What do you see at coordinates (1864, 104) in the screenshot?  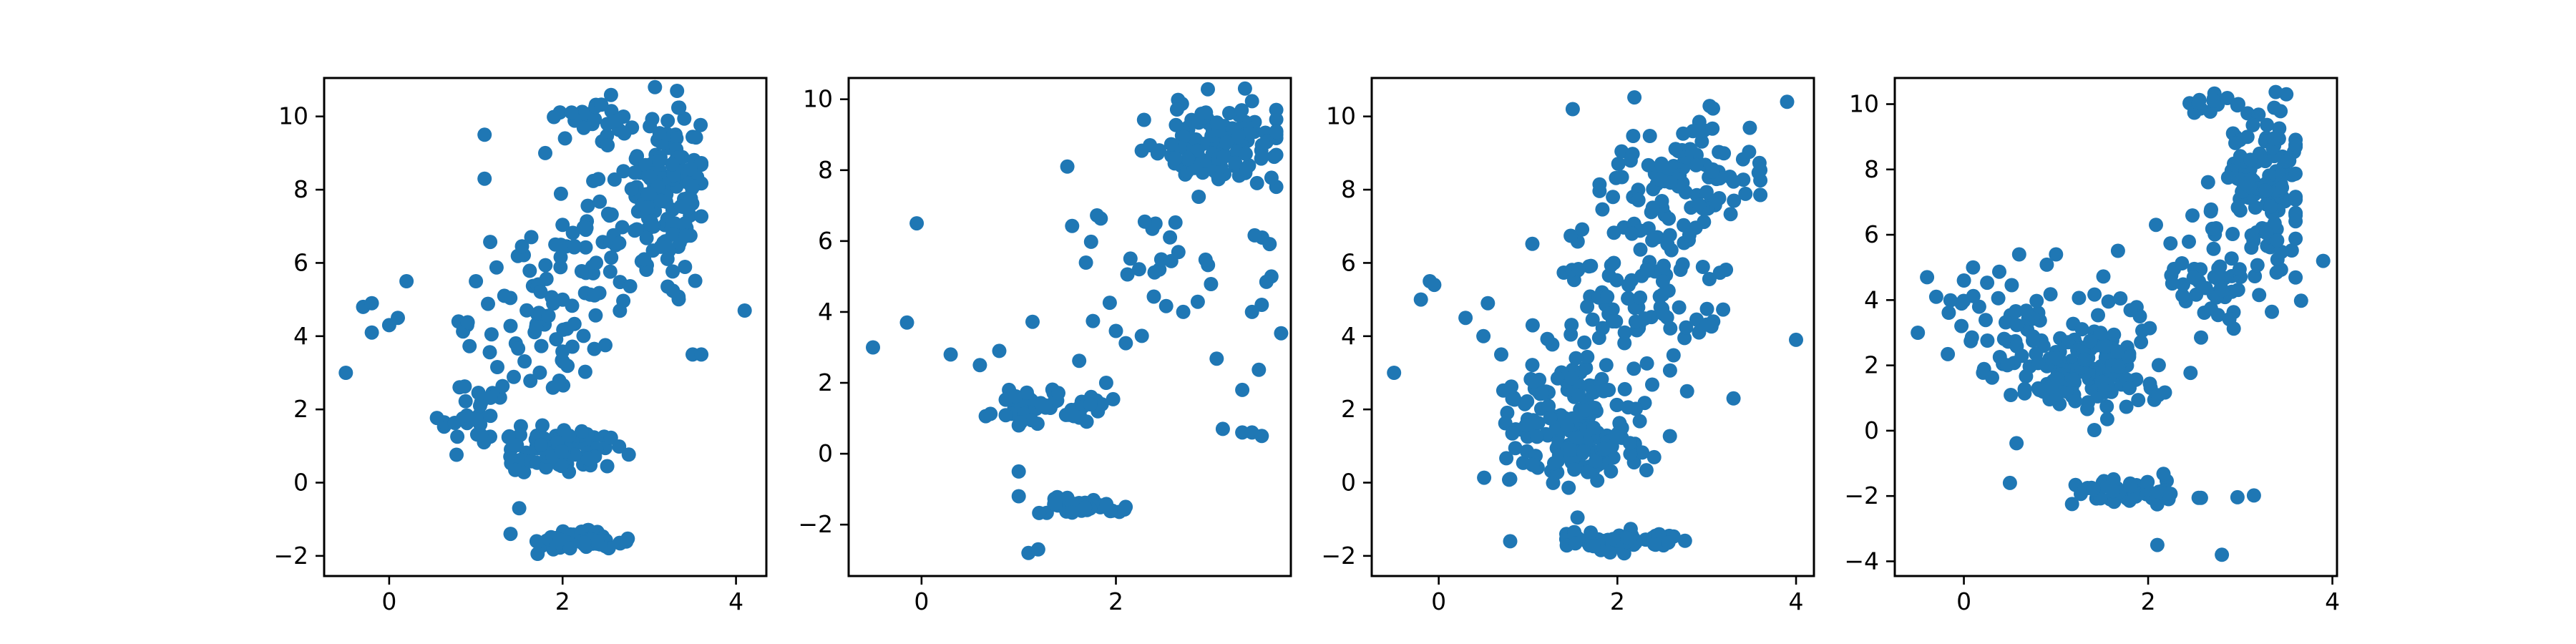 I see `y-tick-label: 10` at bounding box center [1864, 104].